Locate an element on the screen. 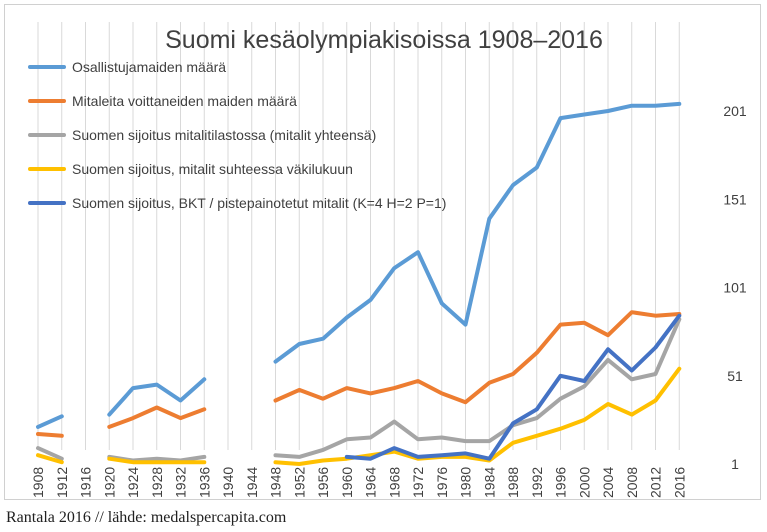 This screenshot has height=532, width=767. x-tick-label: 1996 is located at coordinates (561, 482).